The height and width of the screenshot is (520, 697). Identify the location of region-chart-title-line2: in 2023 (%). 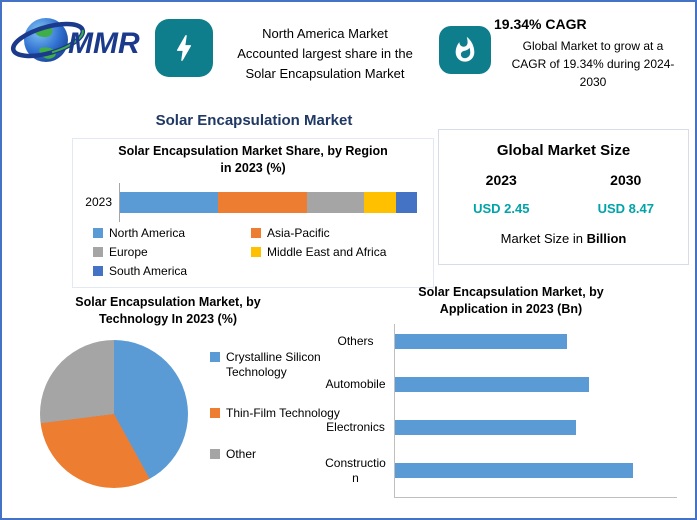
(253, 167).